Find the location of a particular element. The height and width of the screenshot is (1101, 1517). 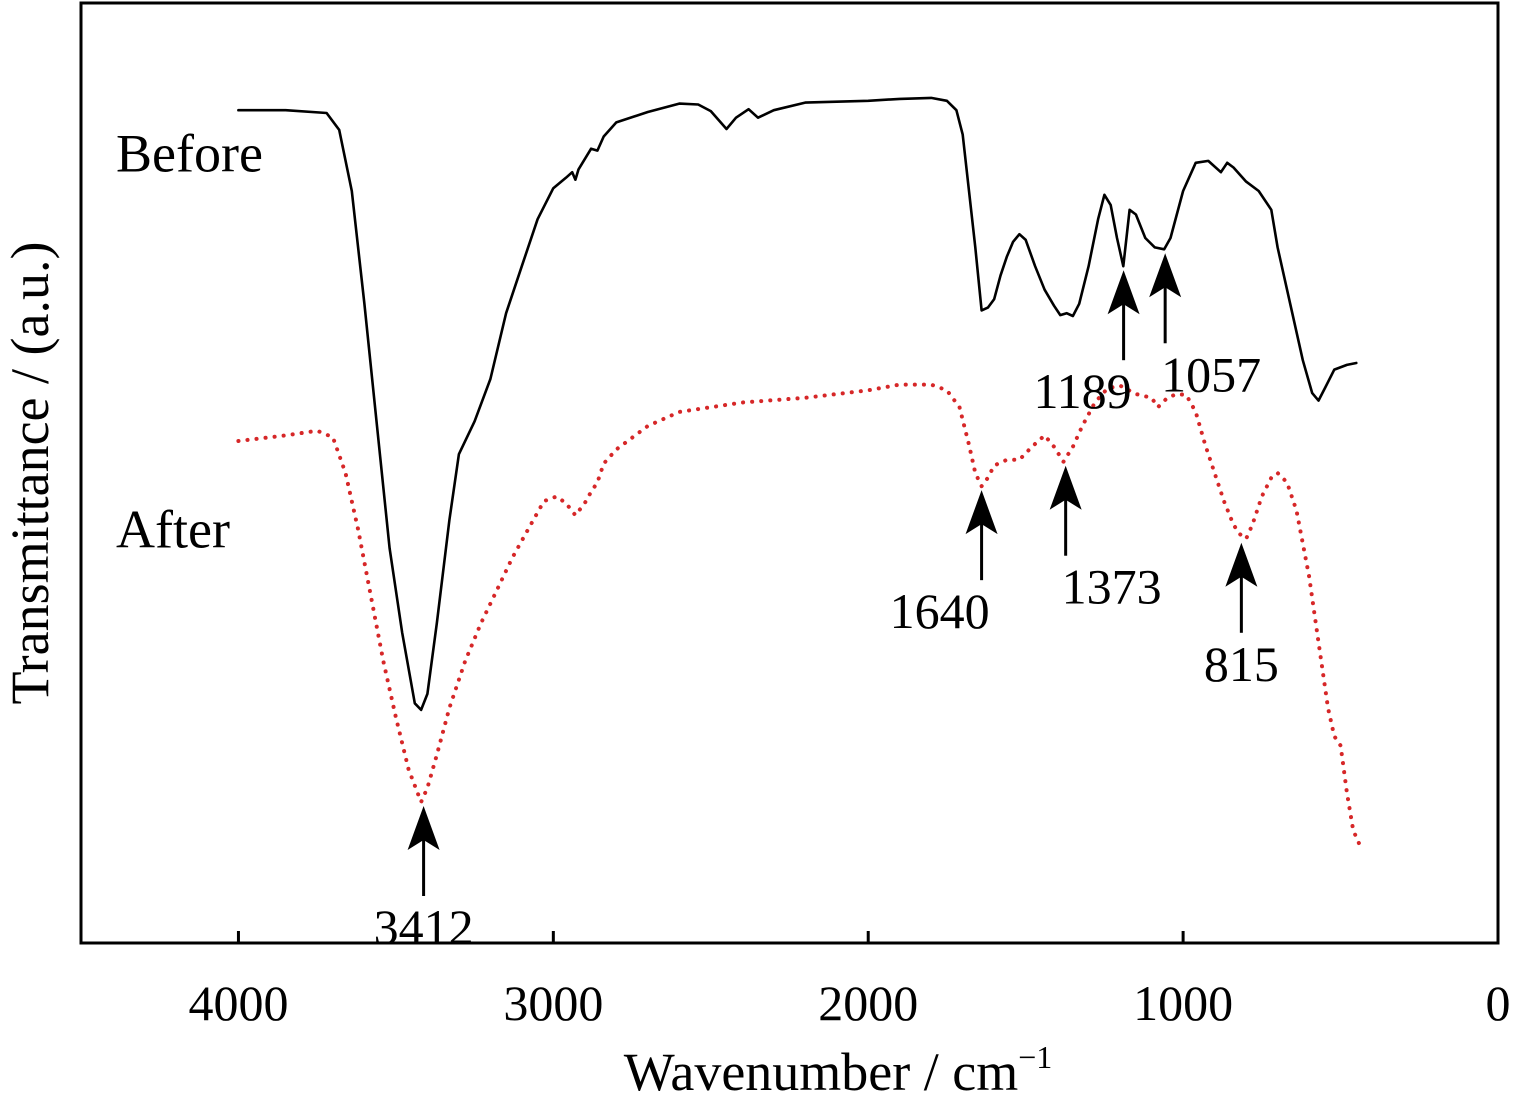

x-tick-label: 2000 is located at coordinates (868, 1003).